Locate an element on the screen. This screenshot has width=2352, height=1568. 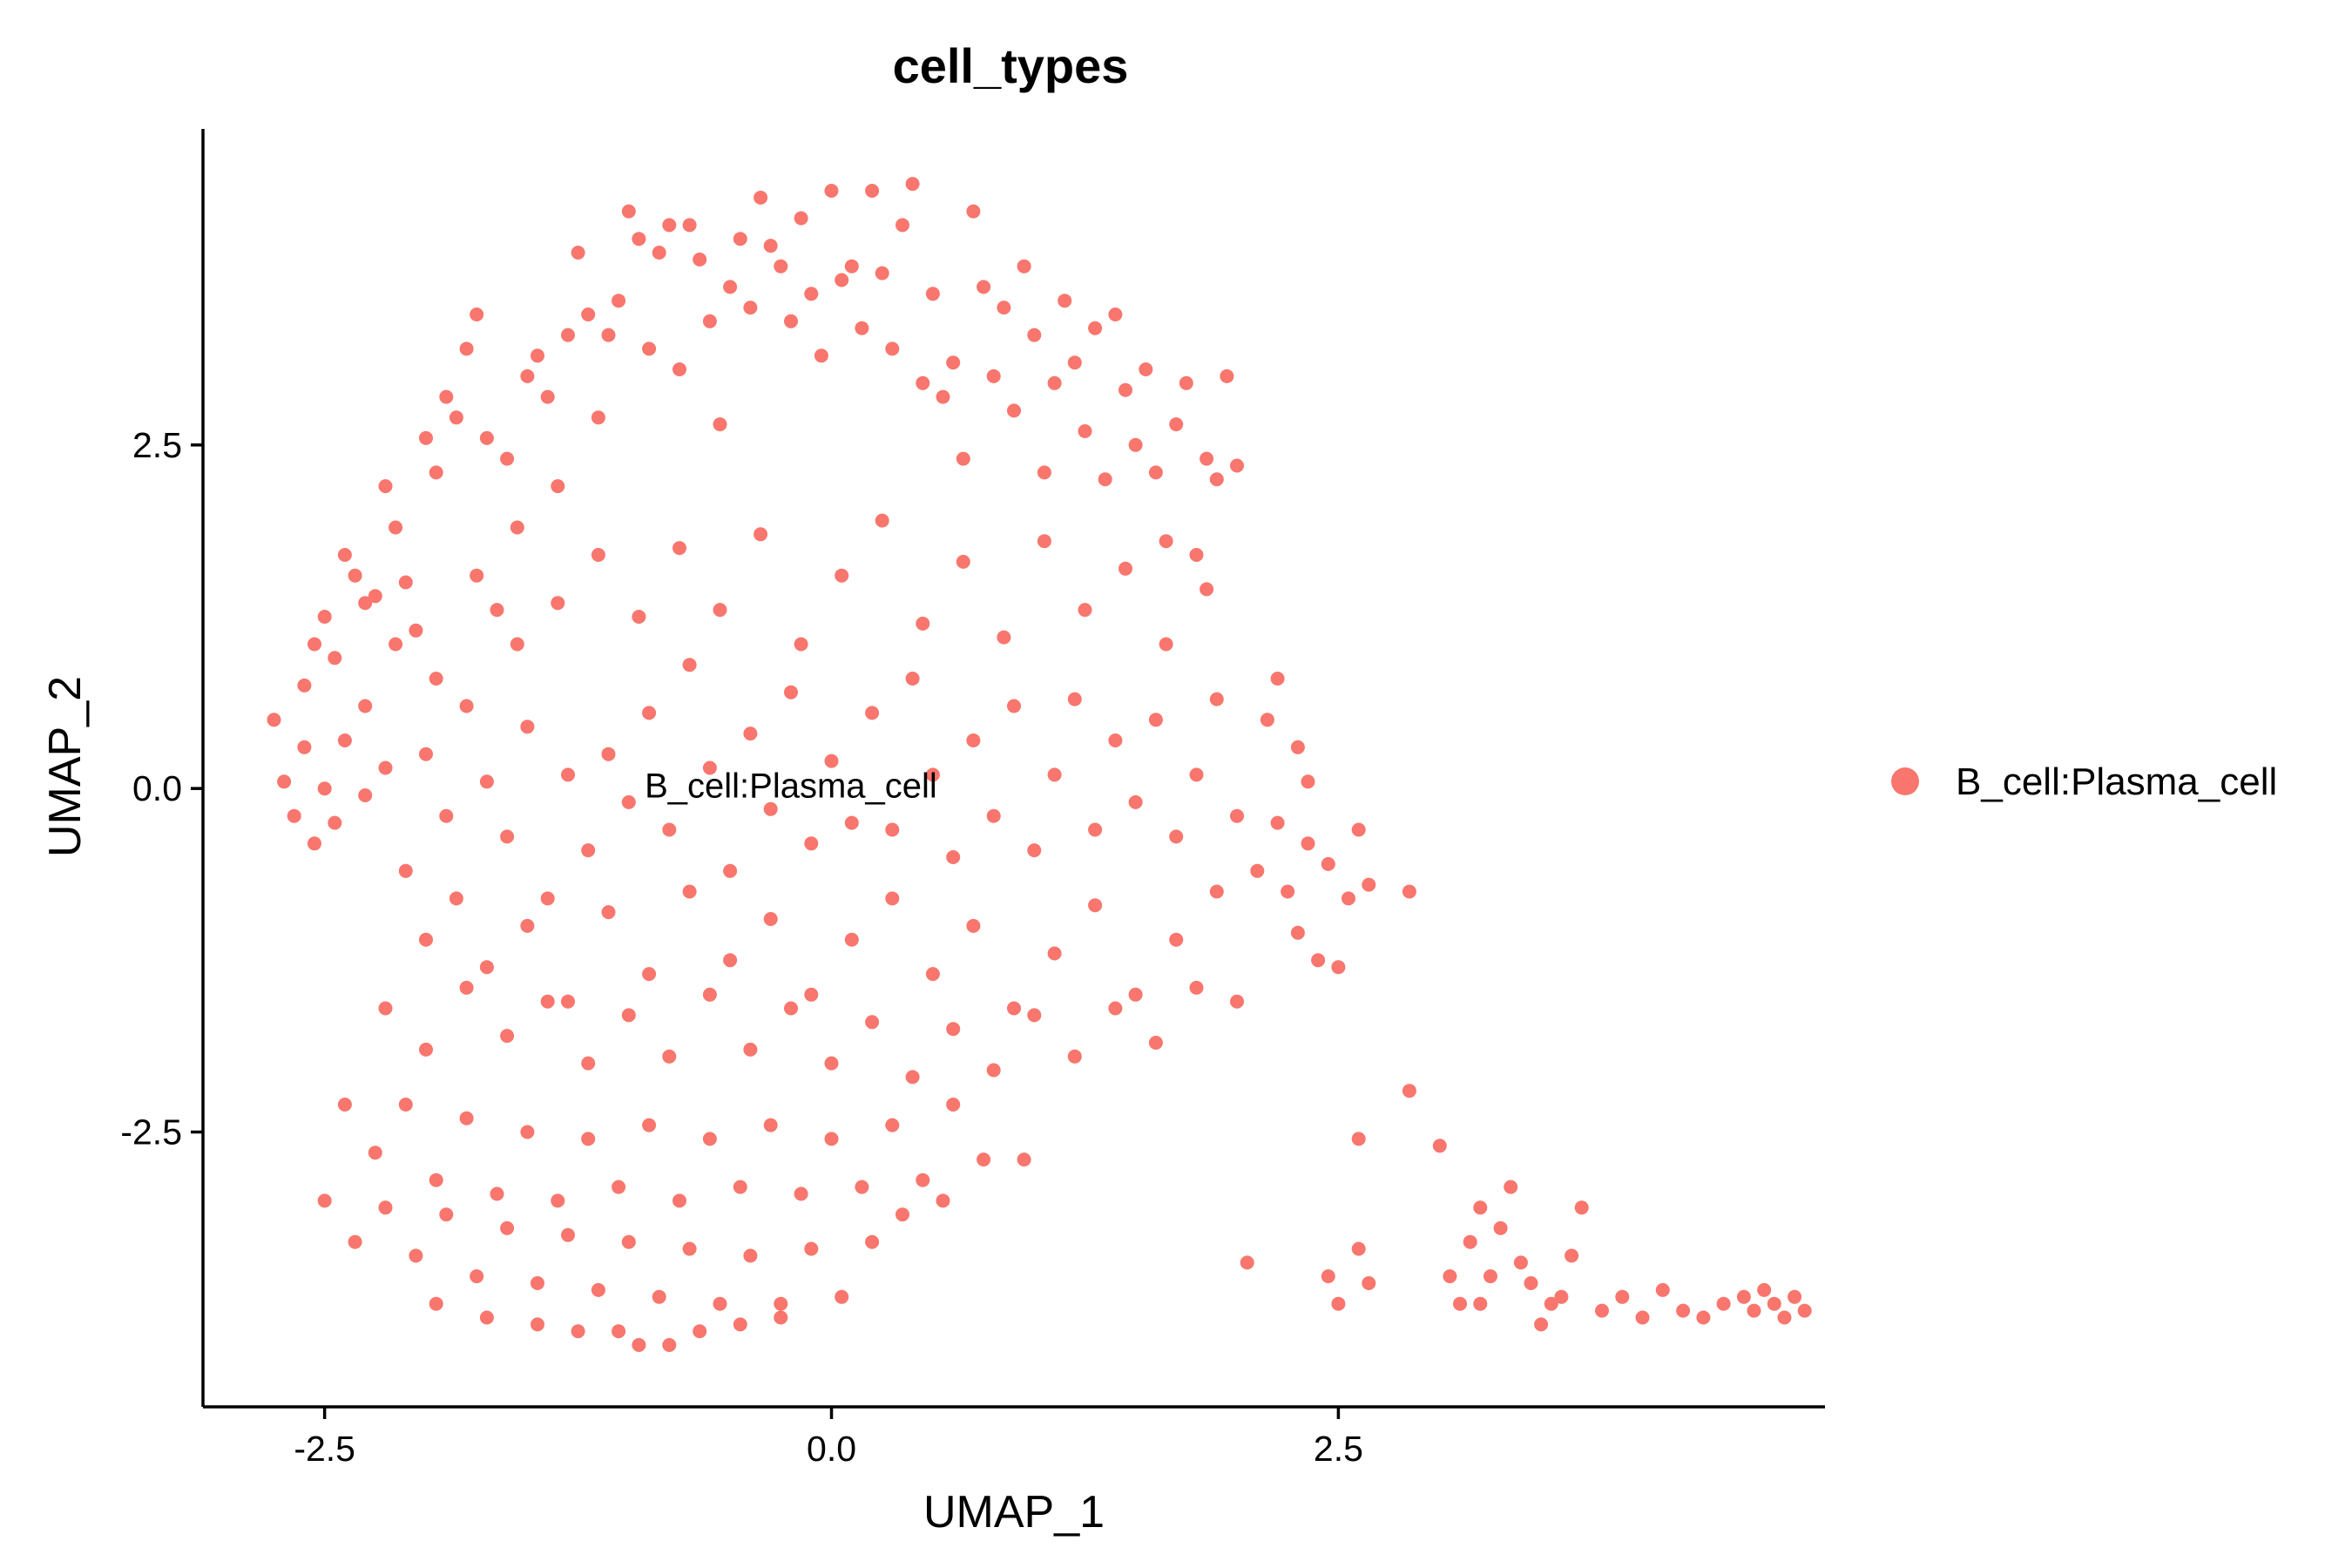
y-tick-label: -2.5 is located at coordinates (151, 1132).